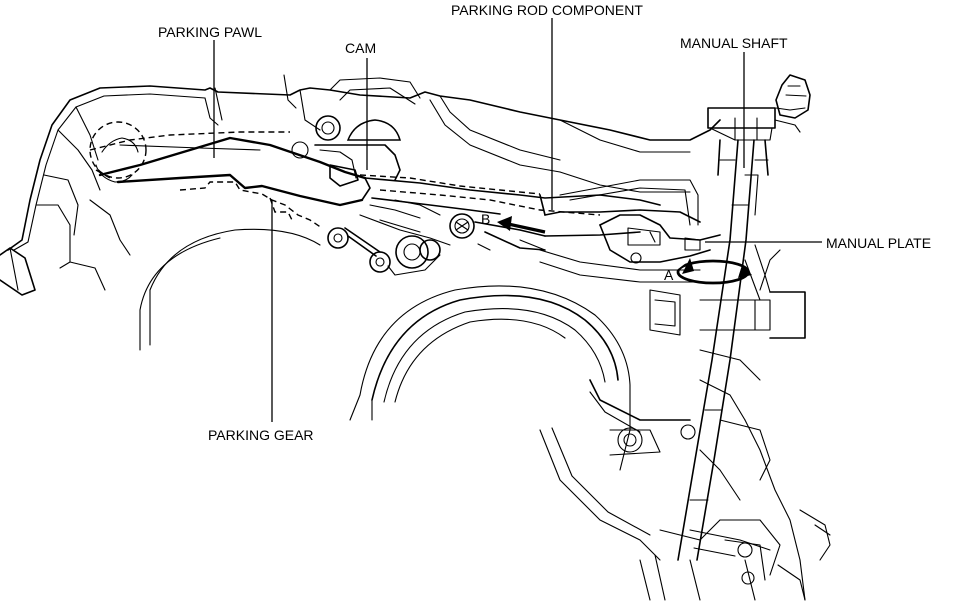 The width and height of the screenshot is (957, 609). I want to click on parking-pawl, so click(230, 164).